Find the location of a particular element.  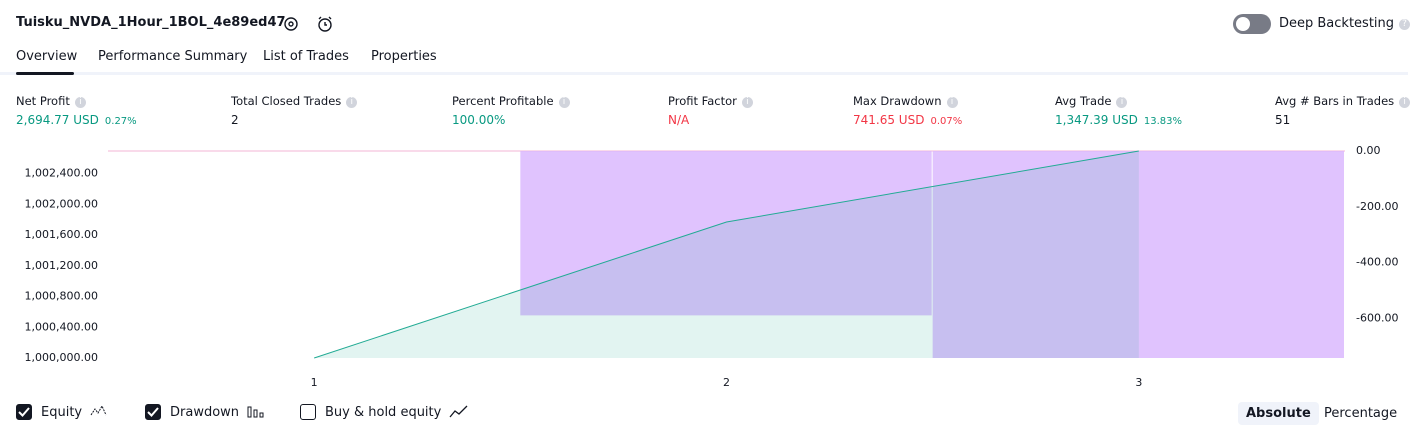

deep-backtesting-label: Deep Backtesting? is located at coordinates (1345, 23).